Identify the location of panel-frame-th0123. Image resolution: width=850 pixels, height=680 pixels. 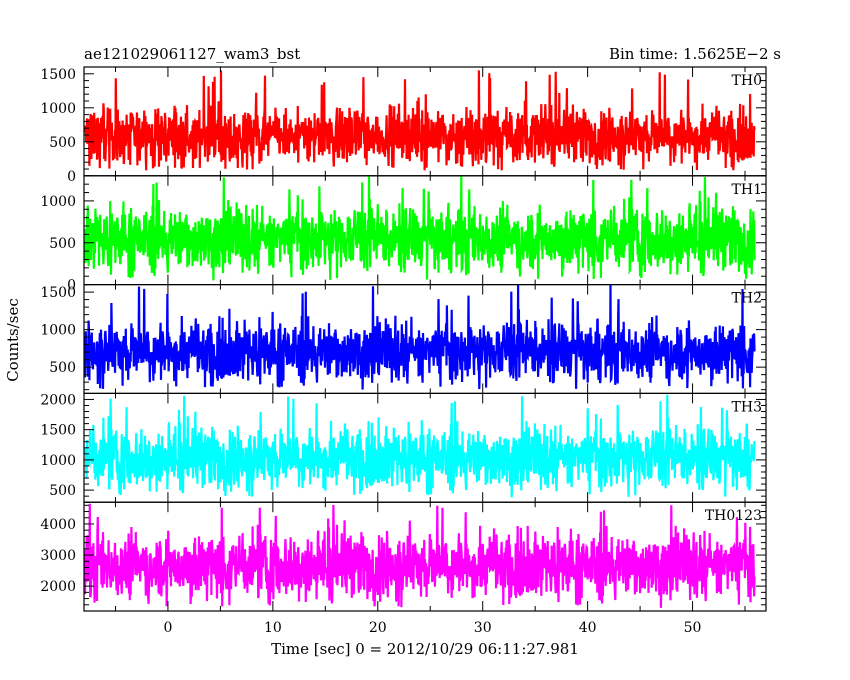
(425, 556).